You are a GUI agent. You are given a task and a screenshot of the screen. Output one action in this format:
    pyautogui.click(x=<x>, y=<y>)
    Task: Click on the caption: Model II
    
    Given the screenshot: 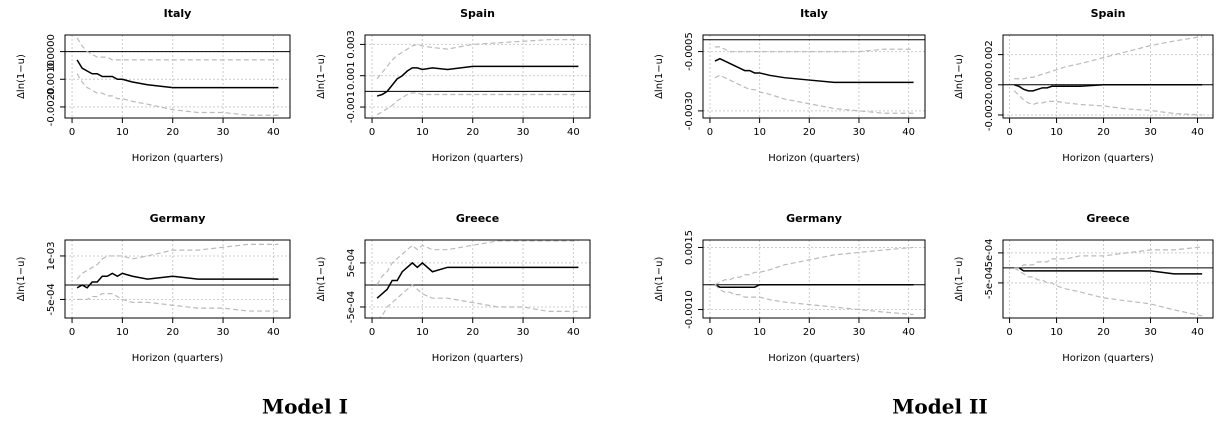 What is the action you would take?
    pyautogui.click(x=939, y=407)
    